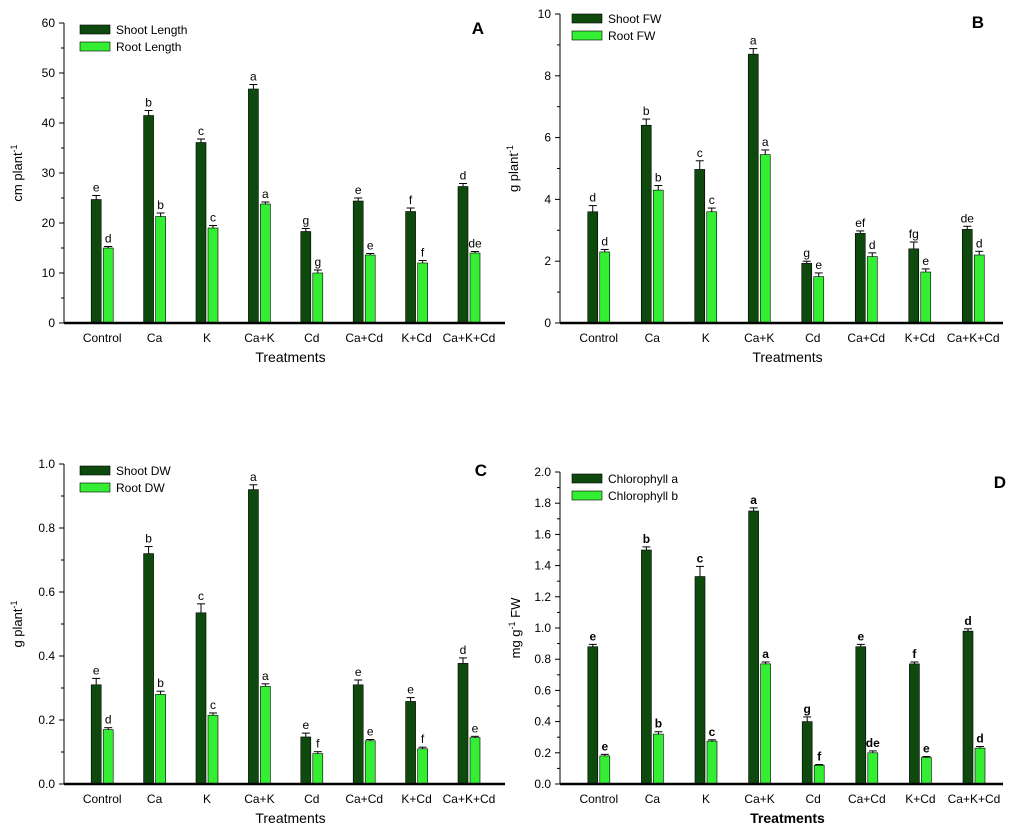 This screenshot has width=1024, height=833. Describe the element at coordinates (712, 267) in the screenshot. I see `bar-series2-k` at that location.